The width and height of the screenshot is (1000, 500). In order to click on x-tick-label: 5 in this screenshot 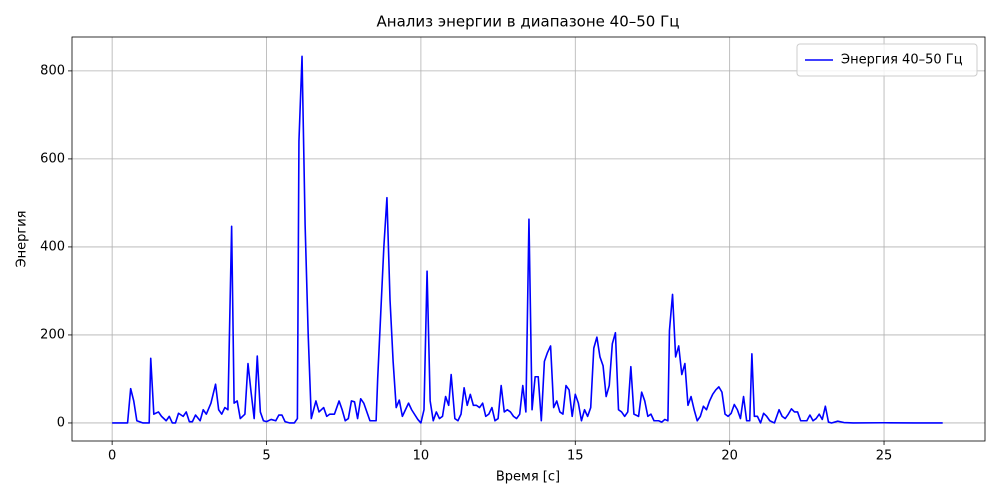, I will do `click(266, 456)`.